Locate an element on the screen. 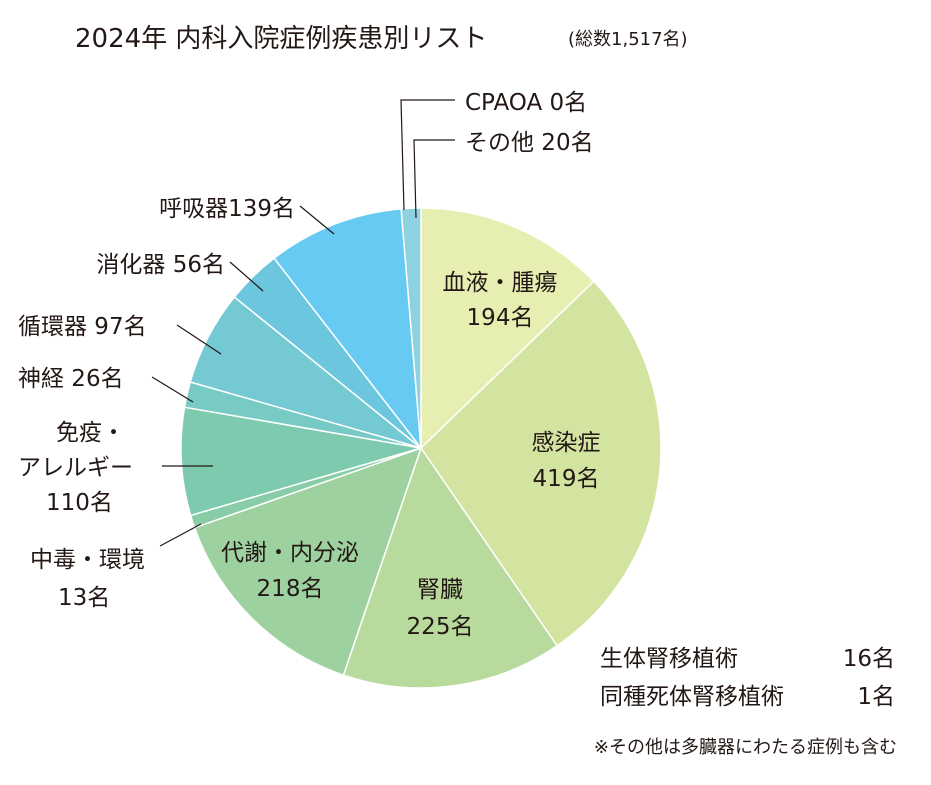  label-metabolic-value: 218名 is located at coordinates (290, 589).